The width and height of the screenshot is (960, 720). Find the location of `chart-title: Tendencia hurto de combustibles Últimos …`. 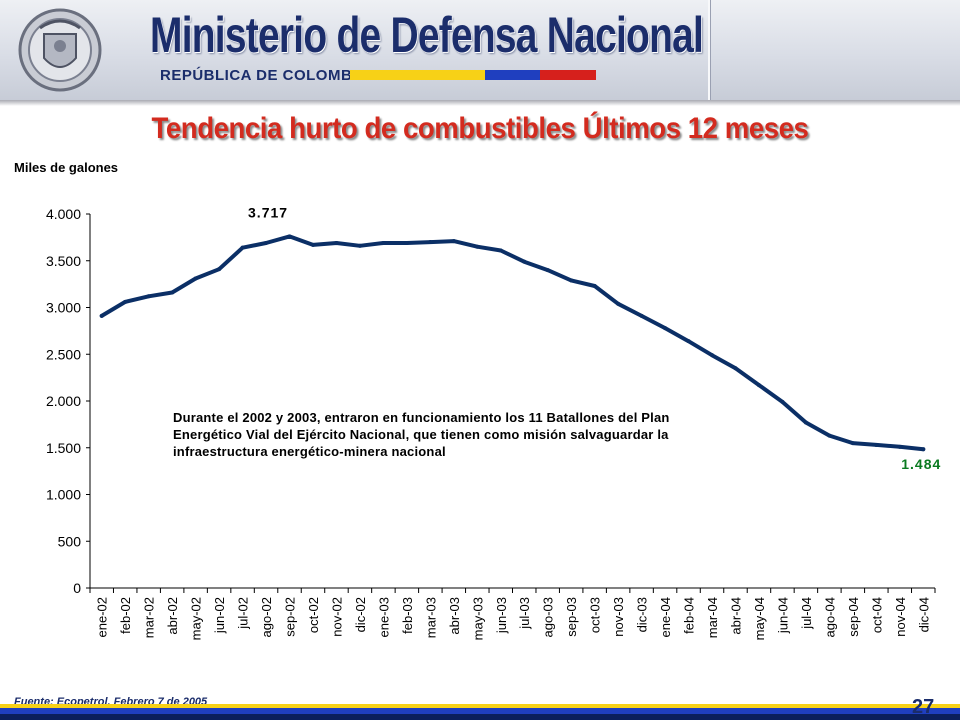

chart-title: Tendencia hurto de combustibles Últimos … is located at coordinates (480, 128).